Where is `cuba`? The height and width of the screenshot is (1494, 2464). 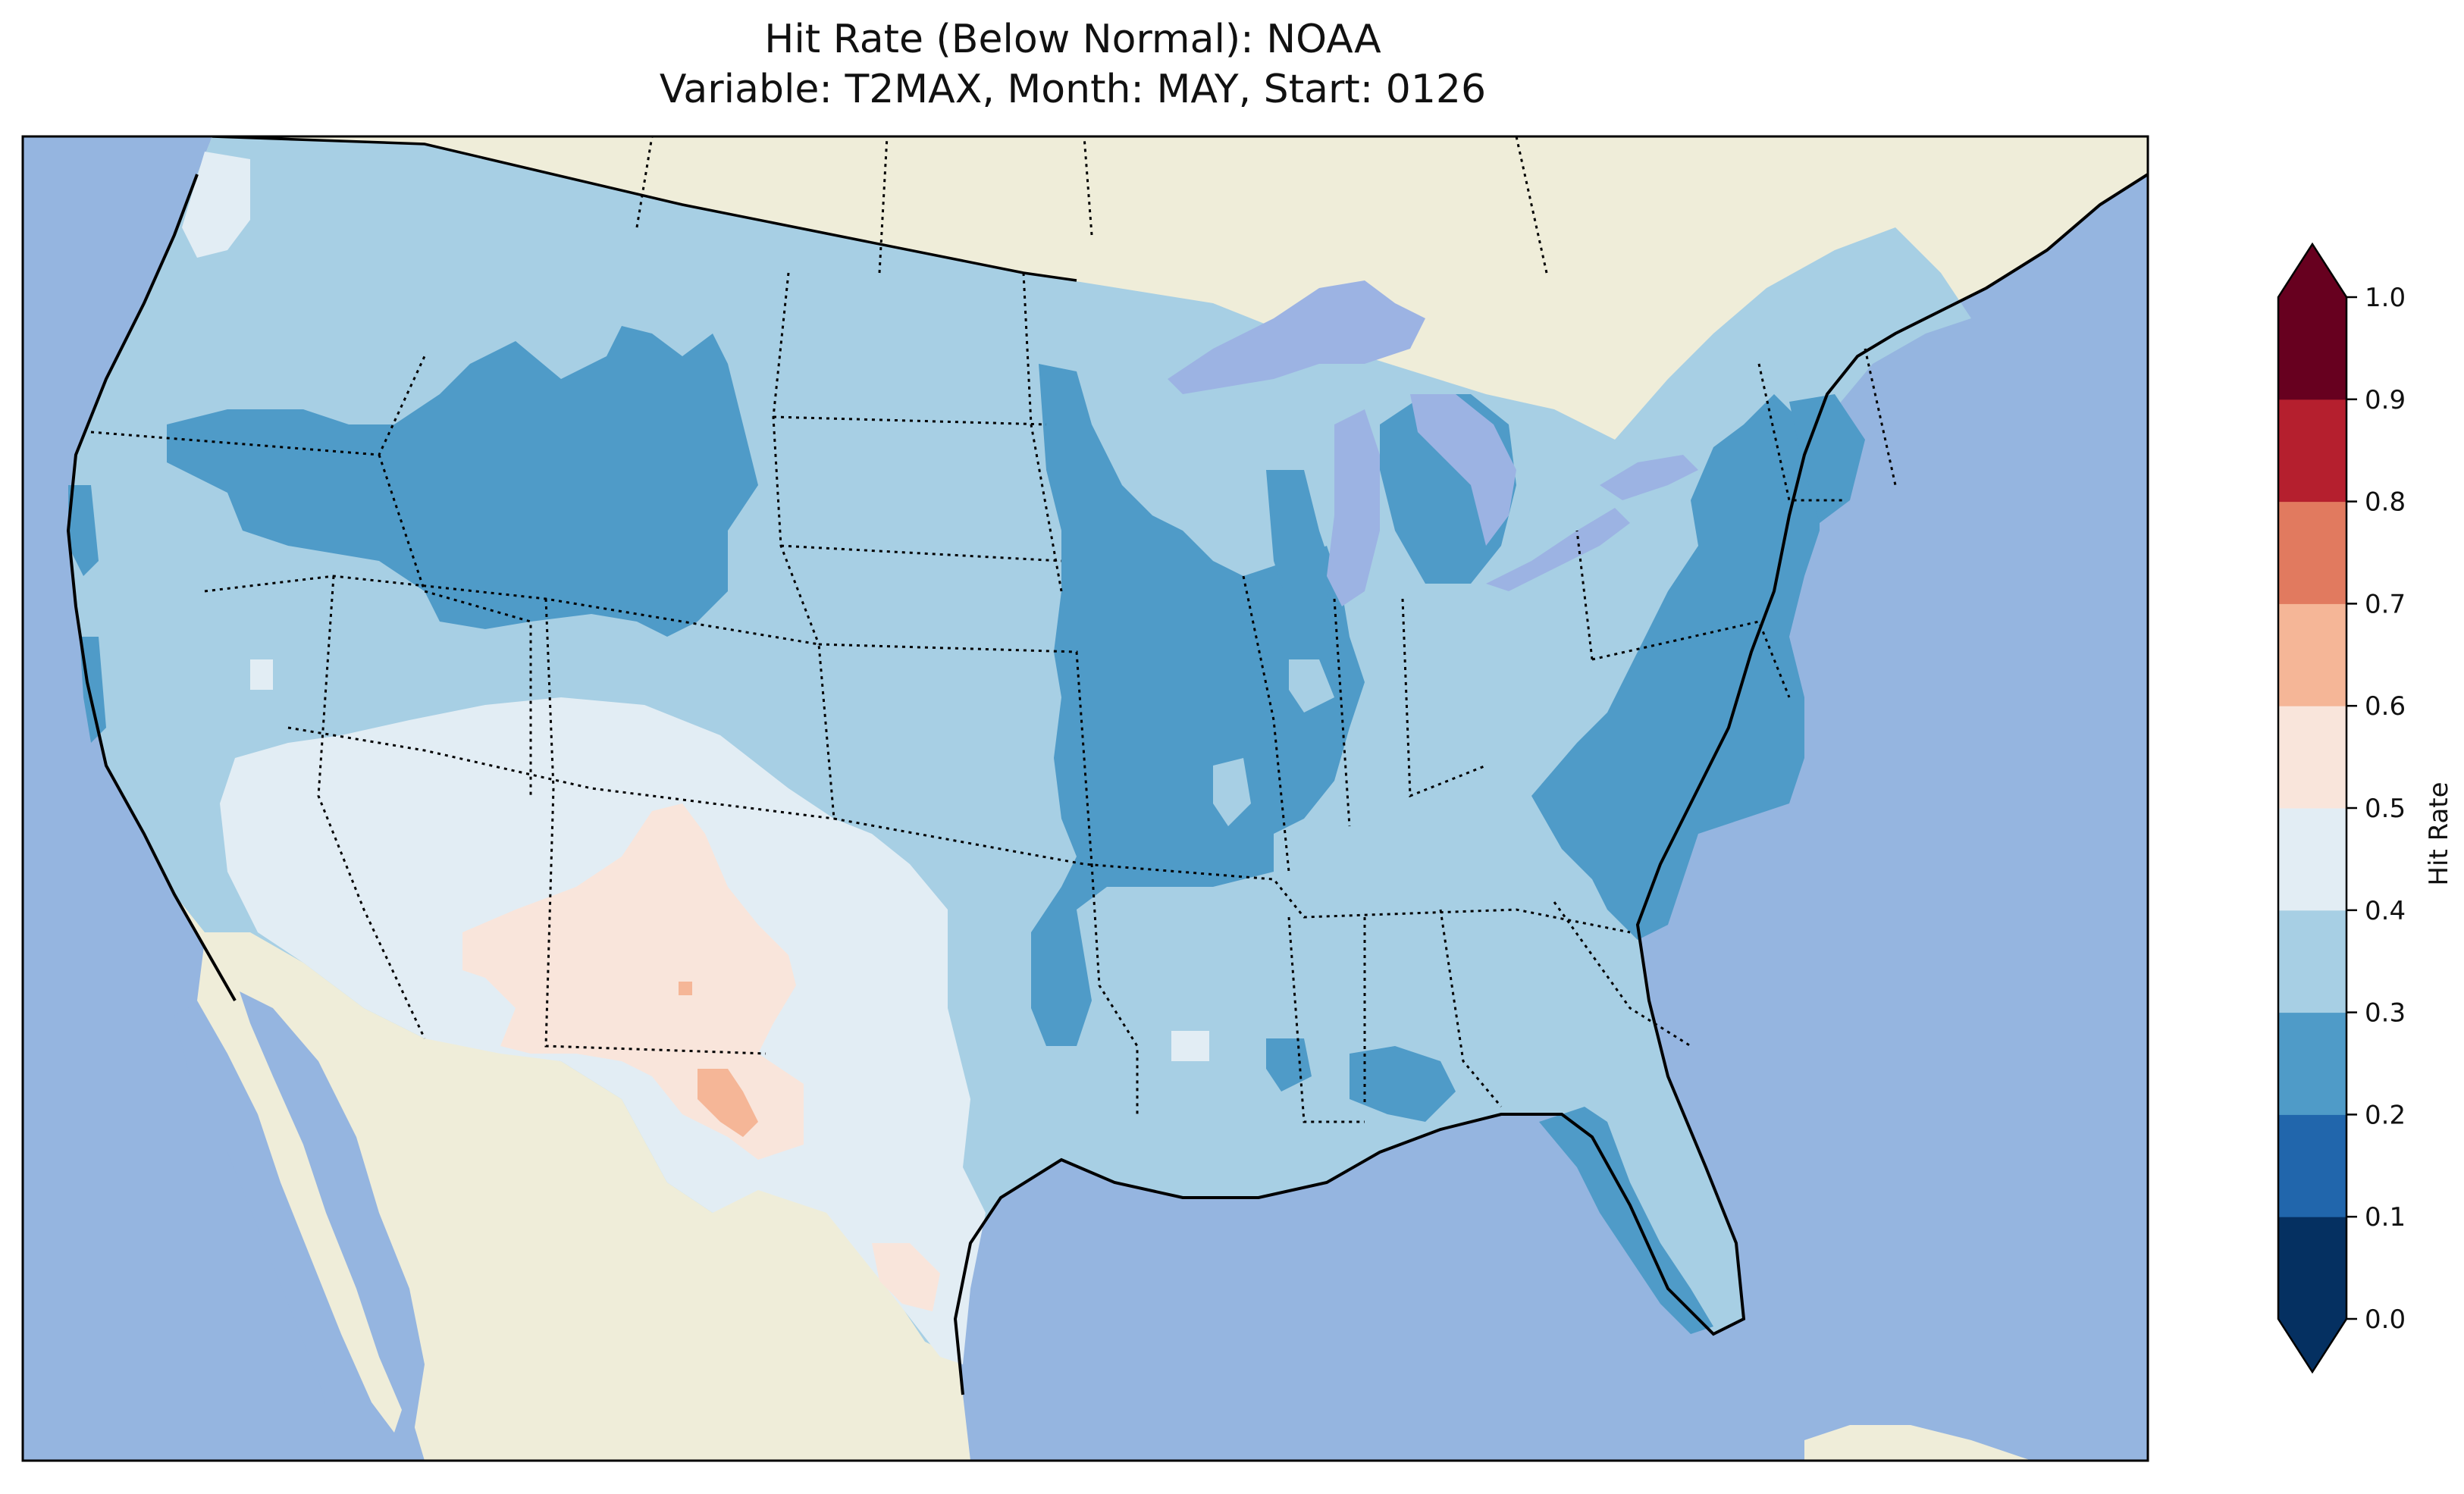
cuba is located at coordinates (1918, 1443).